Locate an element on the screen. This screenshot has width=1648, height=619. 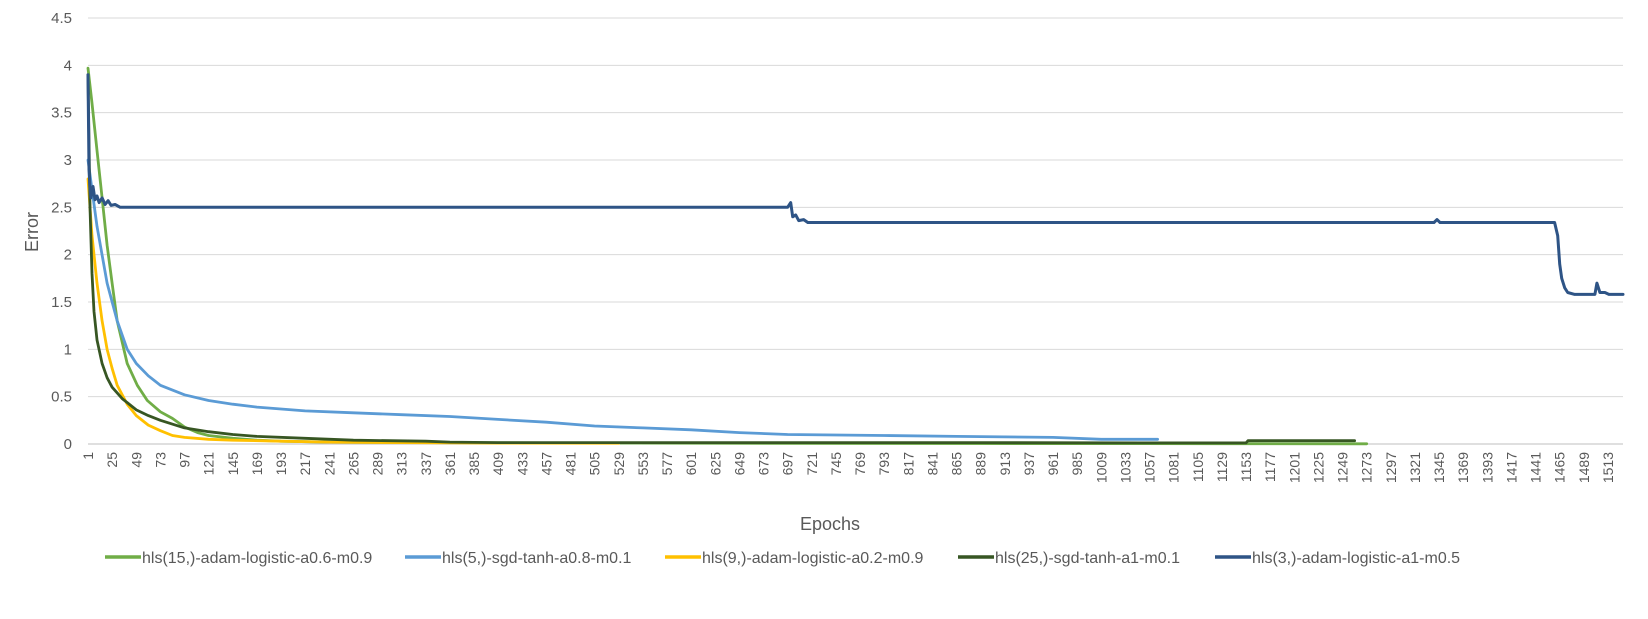
y-tick-label: 1.5 is located at coordinates (61, 302).